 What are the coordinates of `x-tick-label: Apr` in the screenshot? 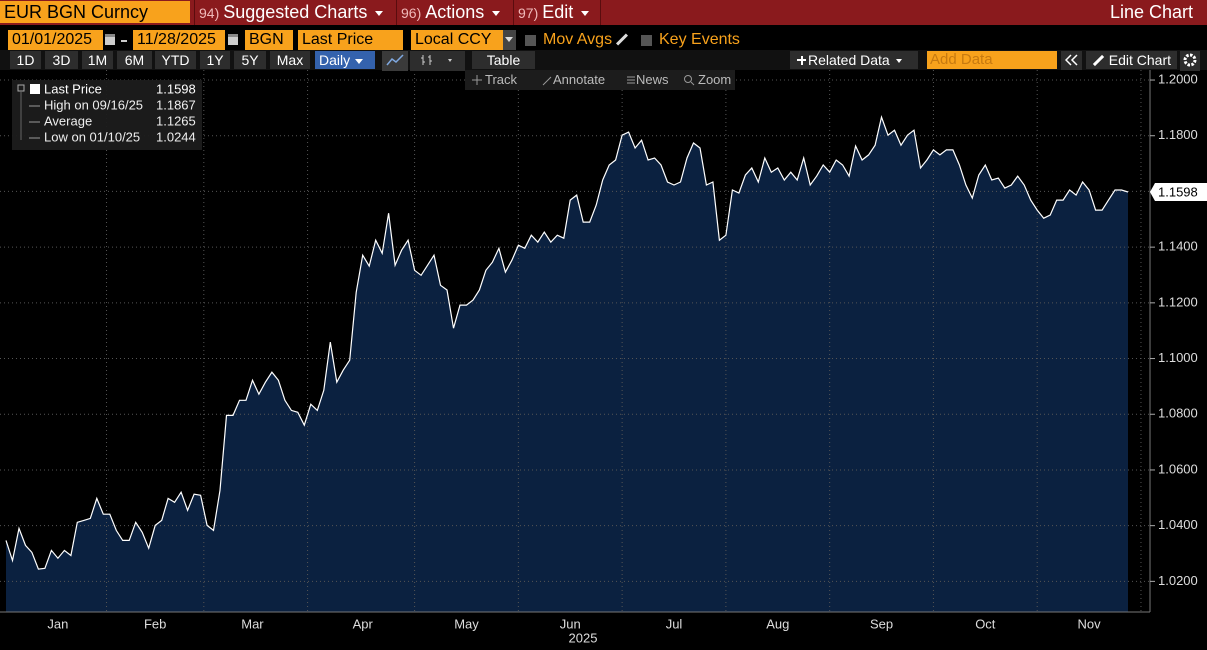 It's located at (363, 623).